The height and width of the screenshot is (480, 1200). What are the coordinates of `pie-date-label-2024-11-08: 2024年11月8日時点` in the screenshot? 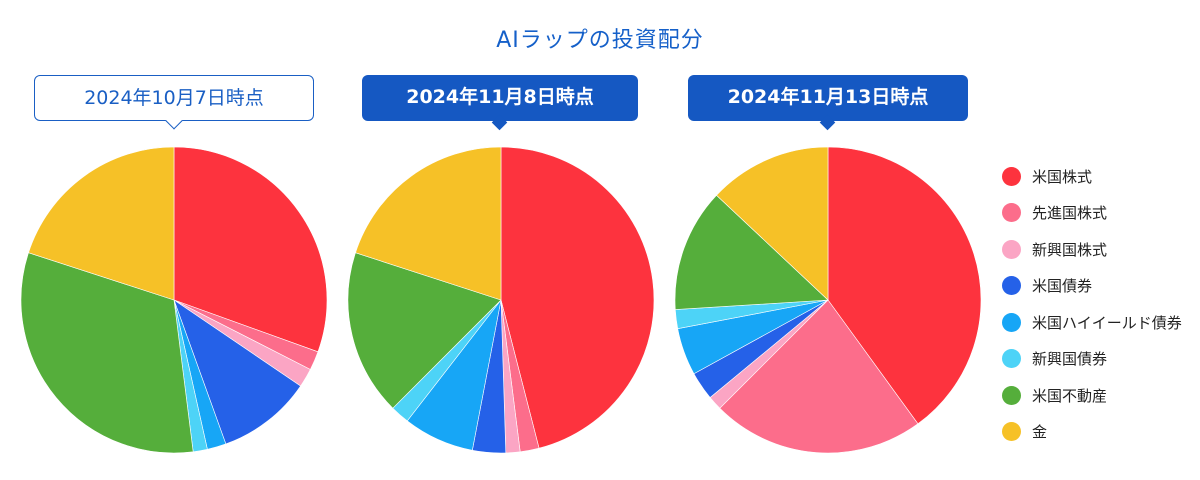 It's located at (500, 98).